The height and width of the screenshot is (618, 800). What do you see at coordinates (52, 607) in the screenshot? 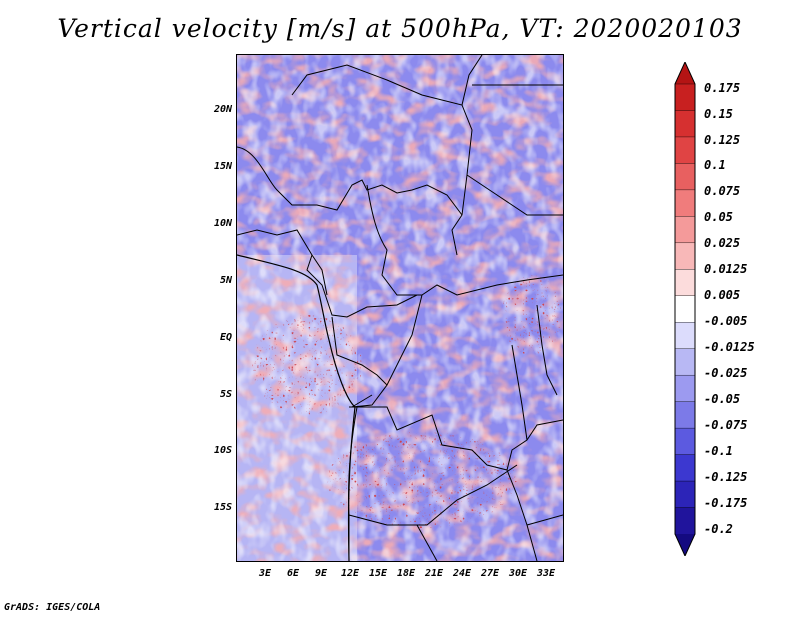
I see `footer-credit: GrADS: IGES/COLA` at bounding box center [52, 607].